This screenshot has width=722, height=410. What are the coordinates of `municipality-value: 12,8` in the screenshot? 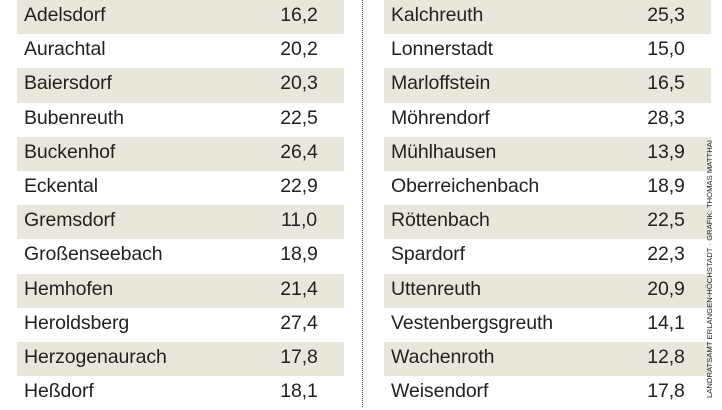 It's located at (666, 356).